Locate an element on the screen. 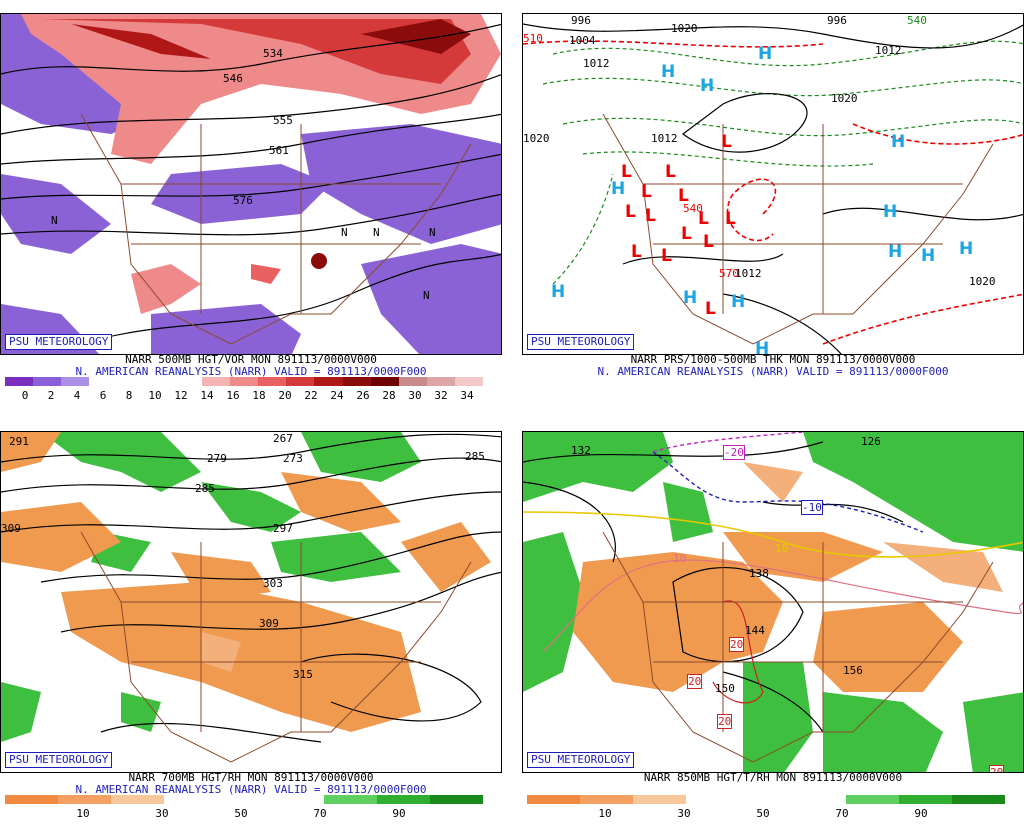  contour-label: 144 is located at coordinates (755, 630).